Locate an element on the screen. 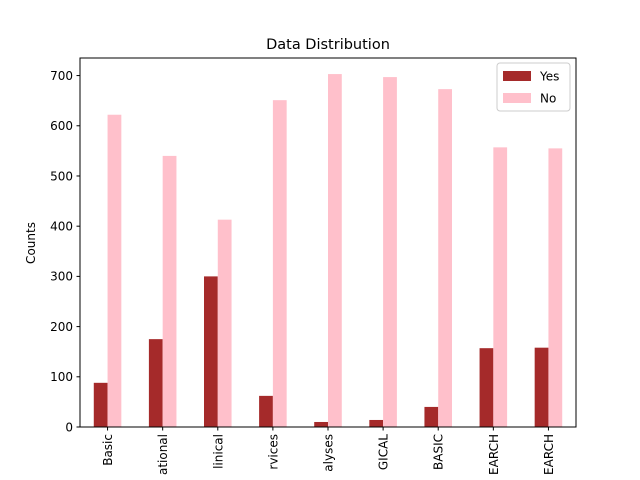  x-tick-label-7: EARCH is located at coordinates (494, 454).